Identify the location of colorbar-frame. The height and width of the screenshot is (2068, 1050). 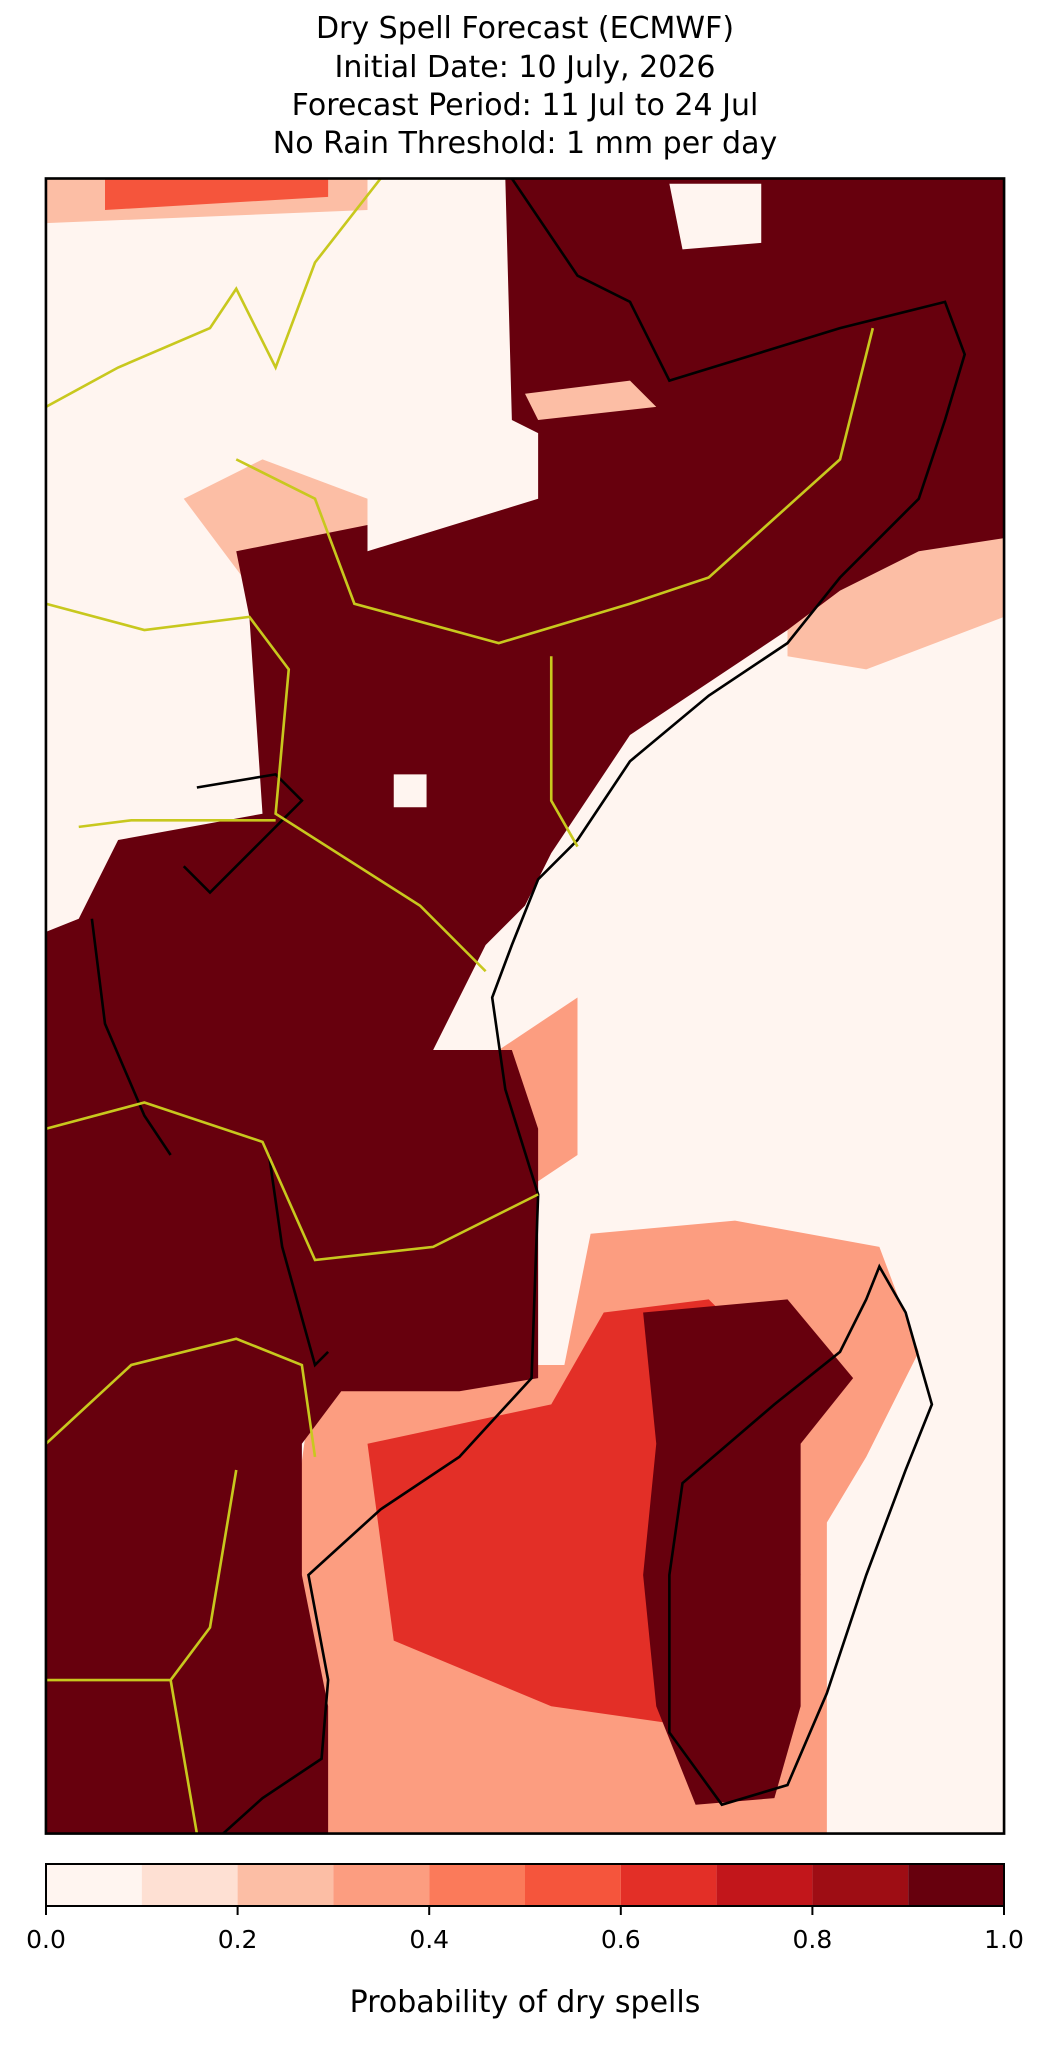
(525, 1885).